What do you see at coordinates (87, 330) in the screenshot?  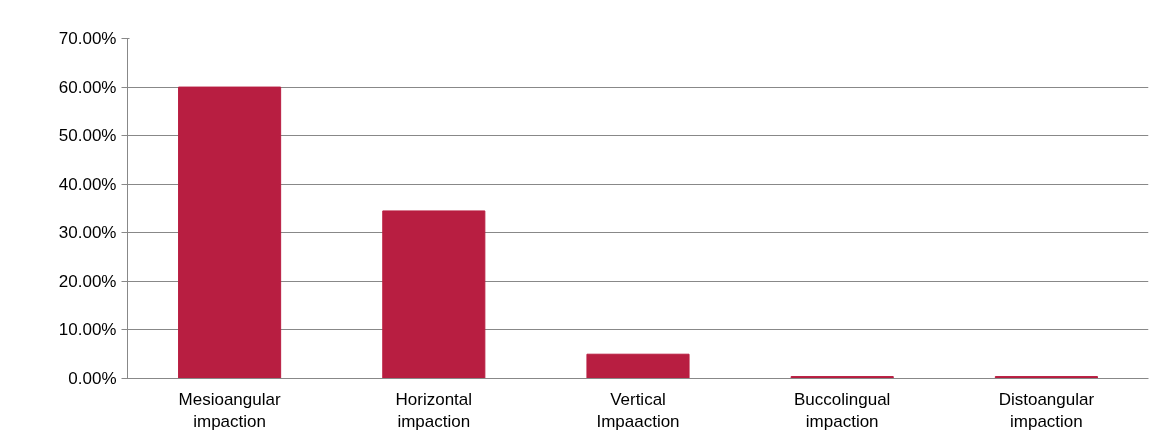 I see `y-tick-label: 10.00%` at bounding box center [87, 330].